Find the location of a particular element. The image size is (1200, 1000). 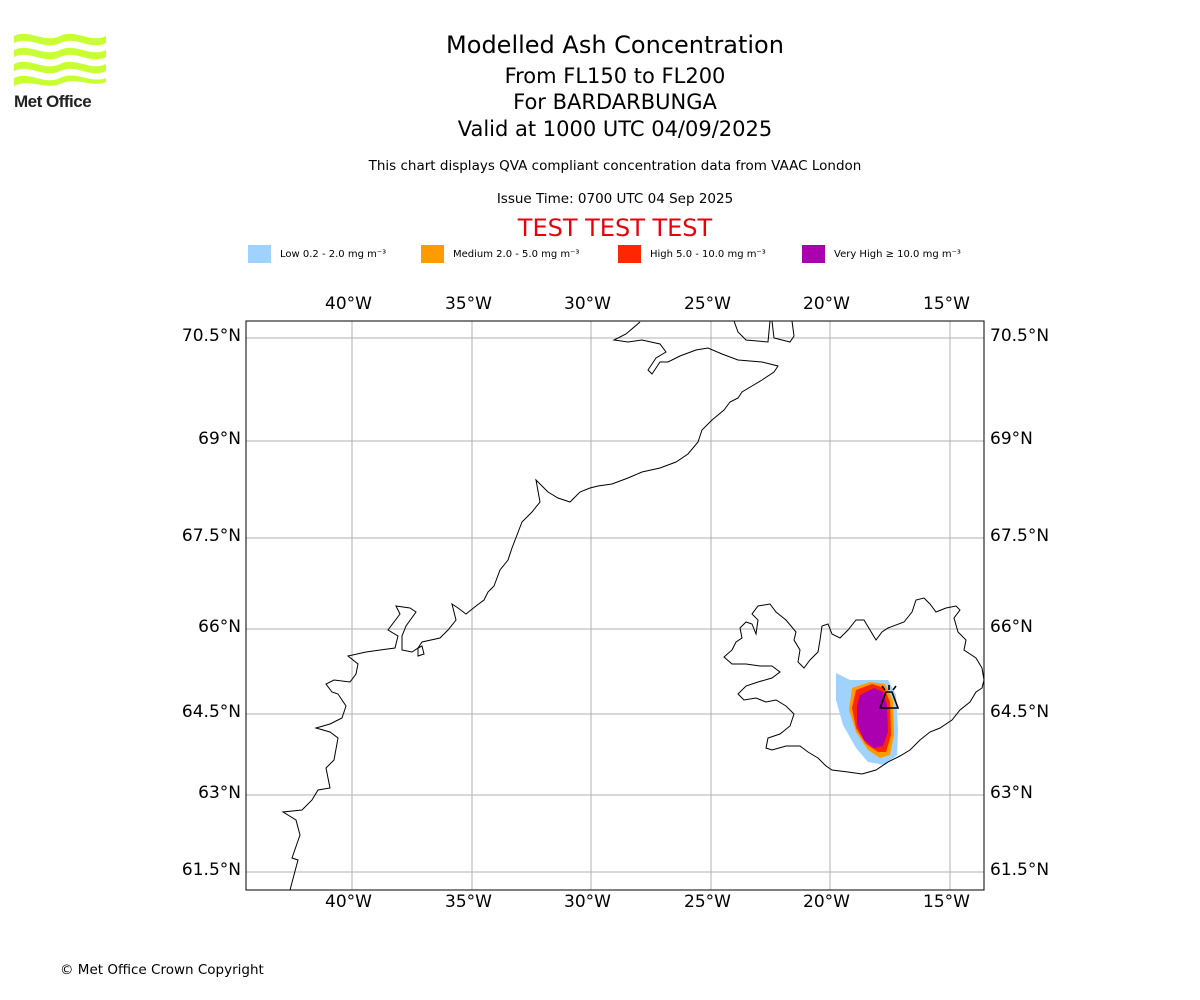

logo-text: Met Office is located at coordinates (53, 101).